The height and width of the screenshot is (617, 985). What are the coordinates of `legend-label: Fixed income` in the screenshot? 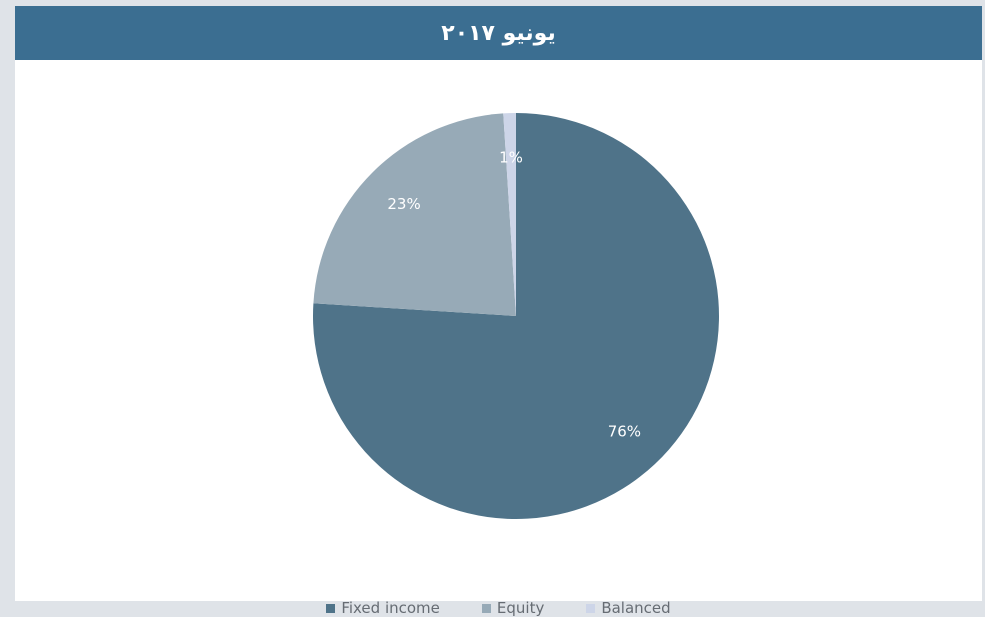 It's located at (390, 608).